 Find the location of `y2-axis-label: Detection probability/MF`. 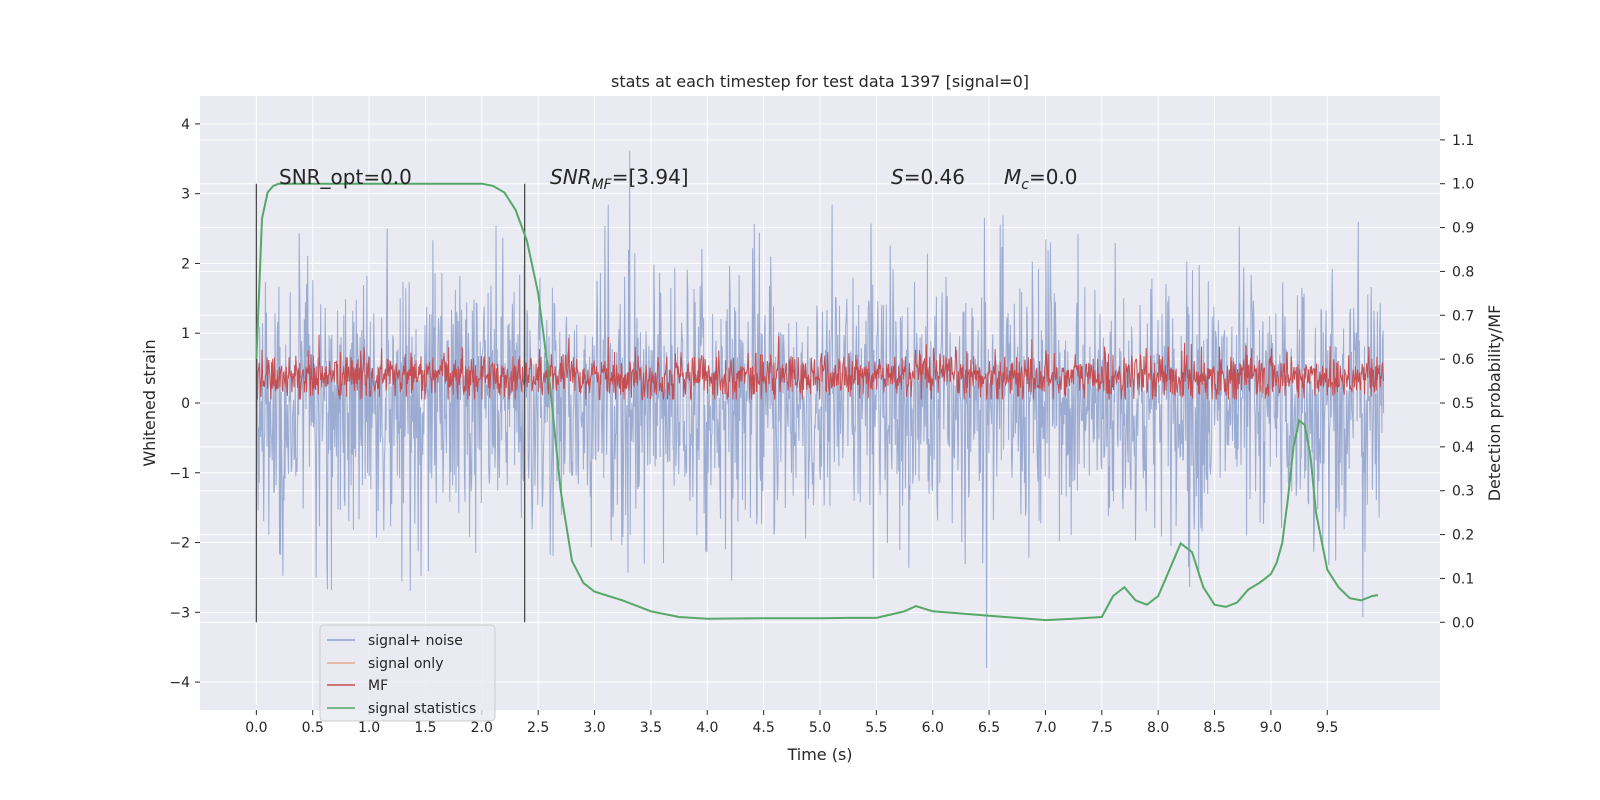

y2-axis-label: Detection probability/MF is located at coordinates (1494, 403).